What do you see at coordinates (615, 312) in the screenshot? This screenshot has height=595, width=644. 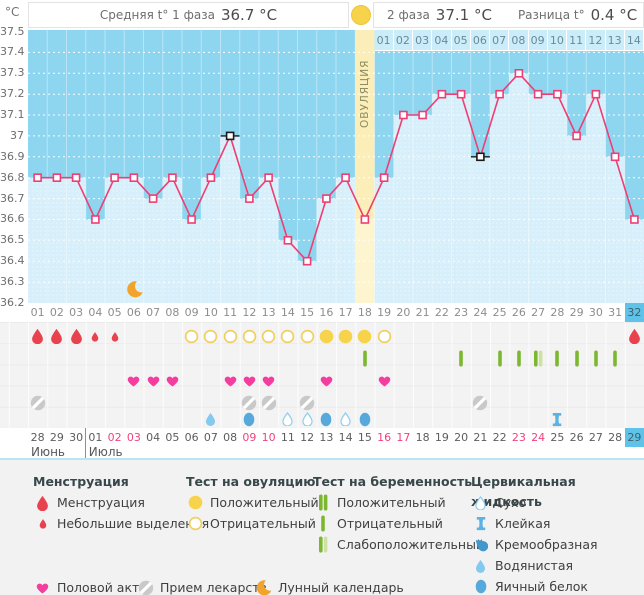 I see `cycle-day-label-31: 31` at bounding box center [615, 312].